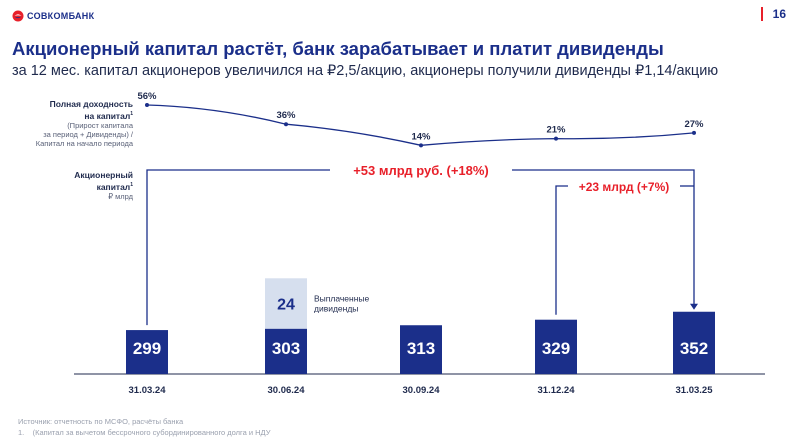 The height and width of the screenshot is (447, 800). What do you see at coordinates (422, 390) in the screenshot?
I see `x-tick-label: 30.09.24` at bounding box center [422, 390].